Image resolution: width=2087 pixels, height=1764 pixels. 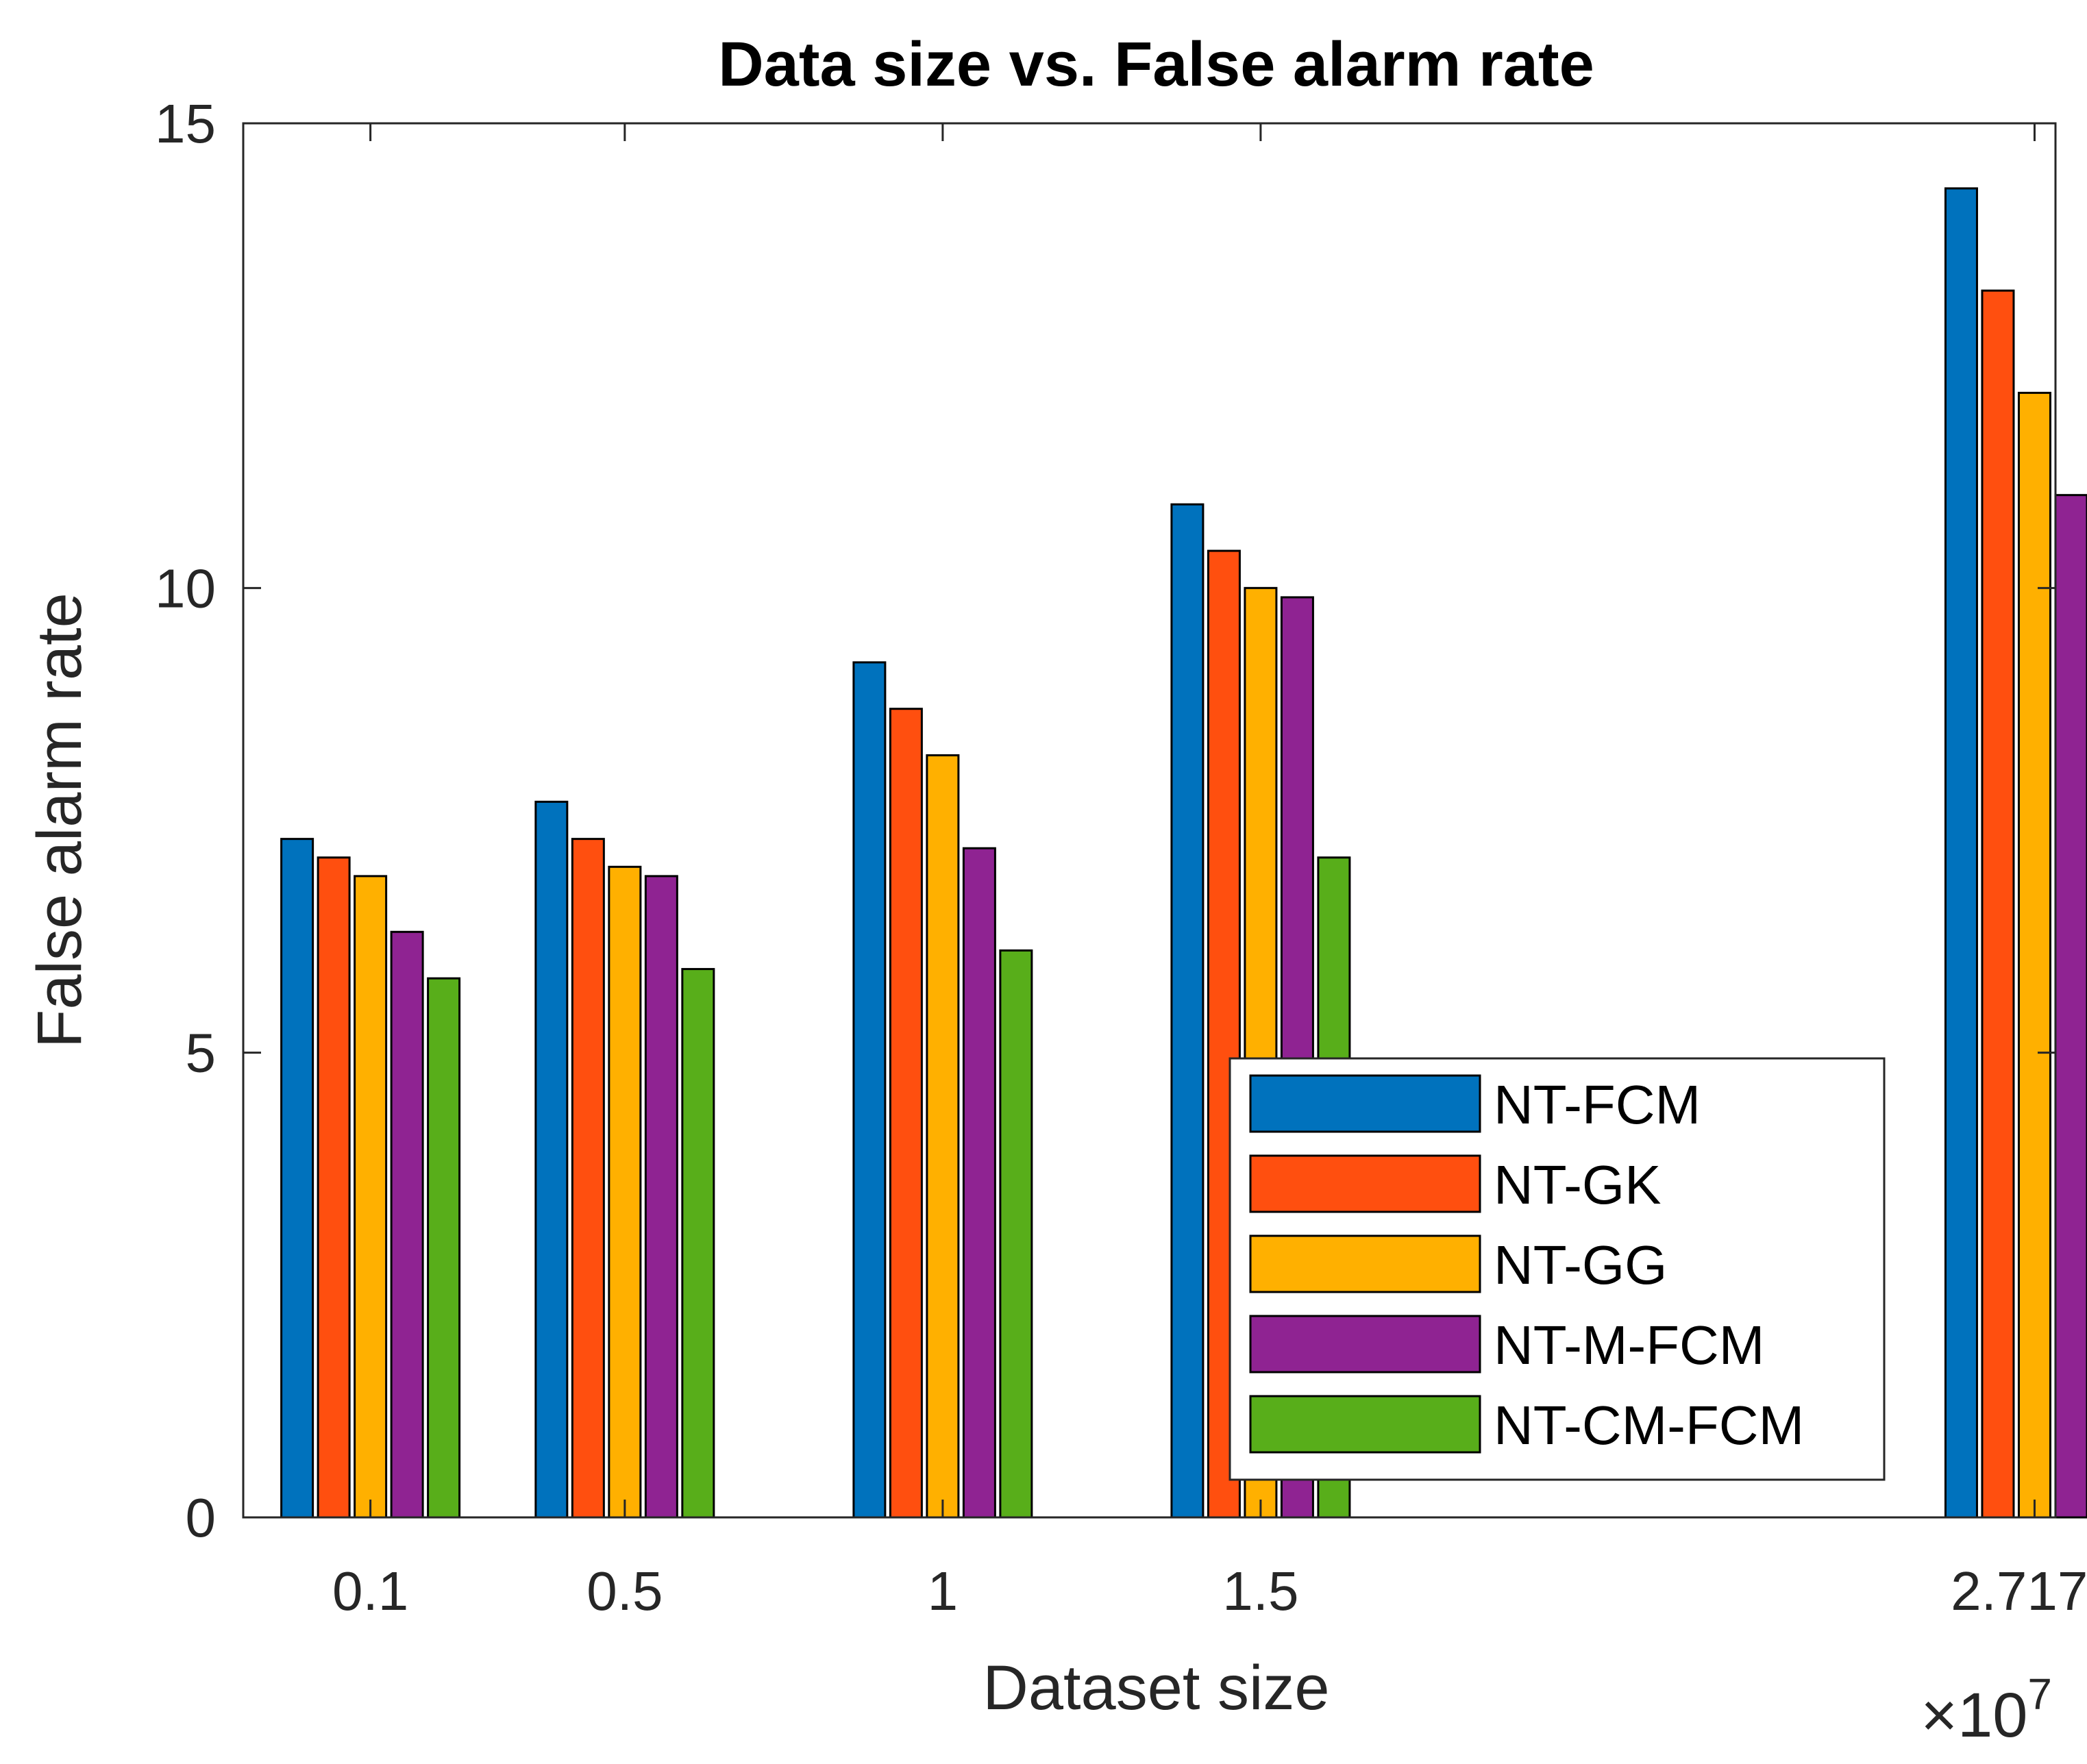 What do you see at coordinates (444, 1248) in the screenshot?
I see `bar-nt-cm-fcm-0.1` at bounding box center [444, 1248].